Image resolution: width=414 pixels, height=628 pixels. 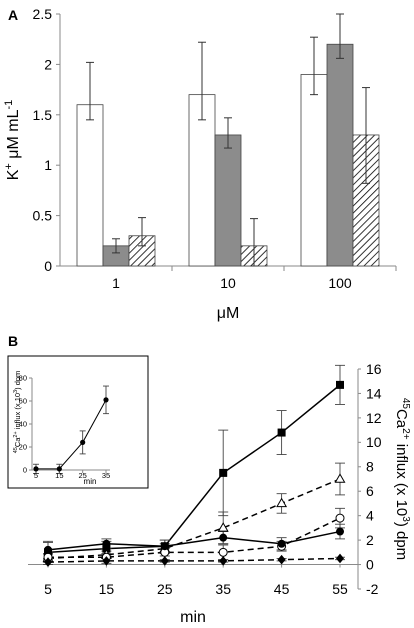 What do you see at coordinates (82, 475) in the screenshot?
I see `inset-x-tick-label: 25` at bounding box center [82, 475].